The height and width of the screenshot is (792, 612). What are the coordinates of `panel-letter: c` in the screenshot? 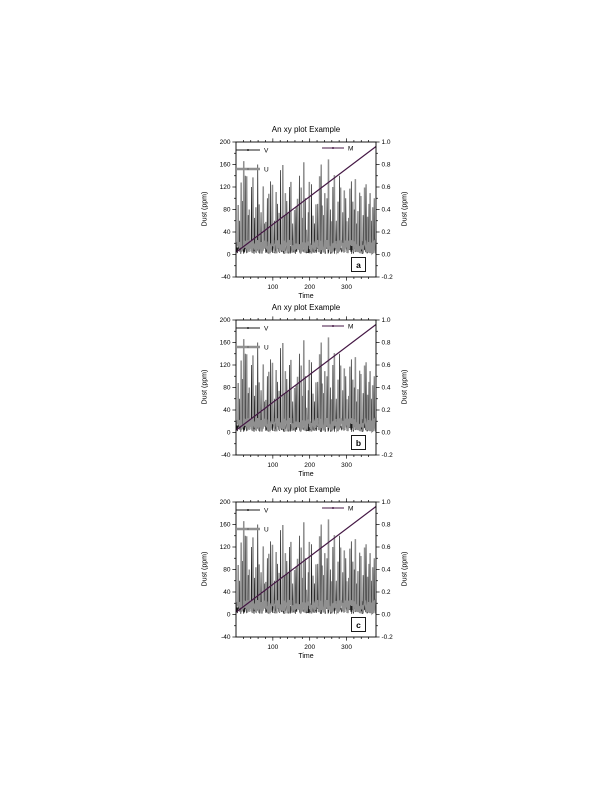 It's located at (358, 625).